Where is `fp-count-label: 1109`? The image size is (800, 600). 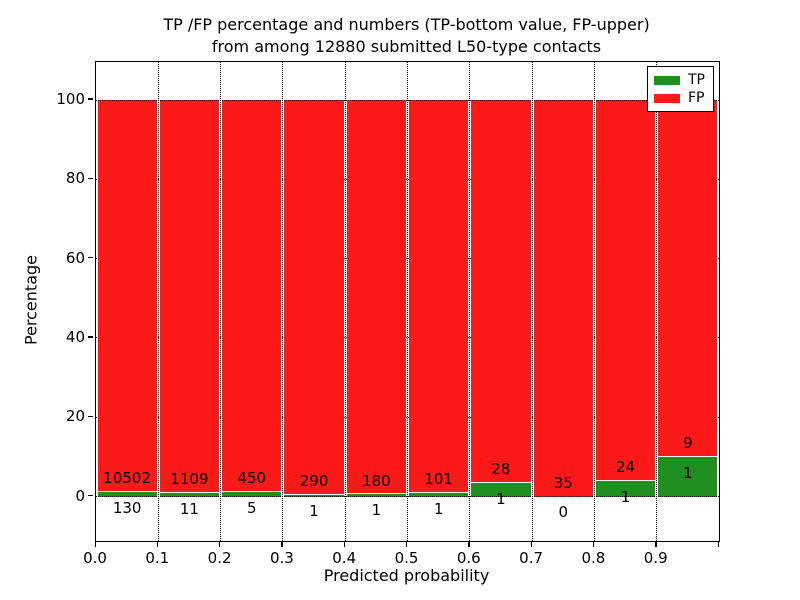 fp-count-label: 1109 is located at coordinates (189, 478).